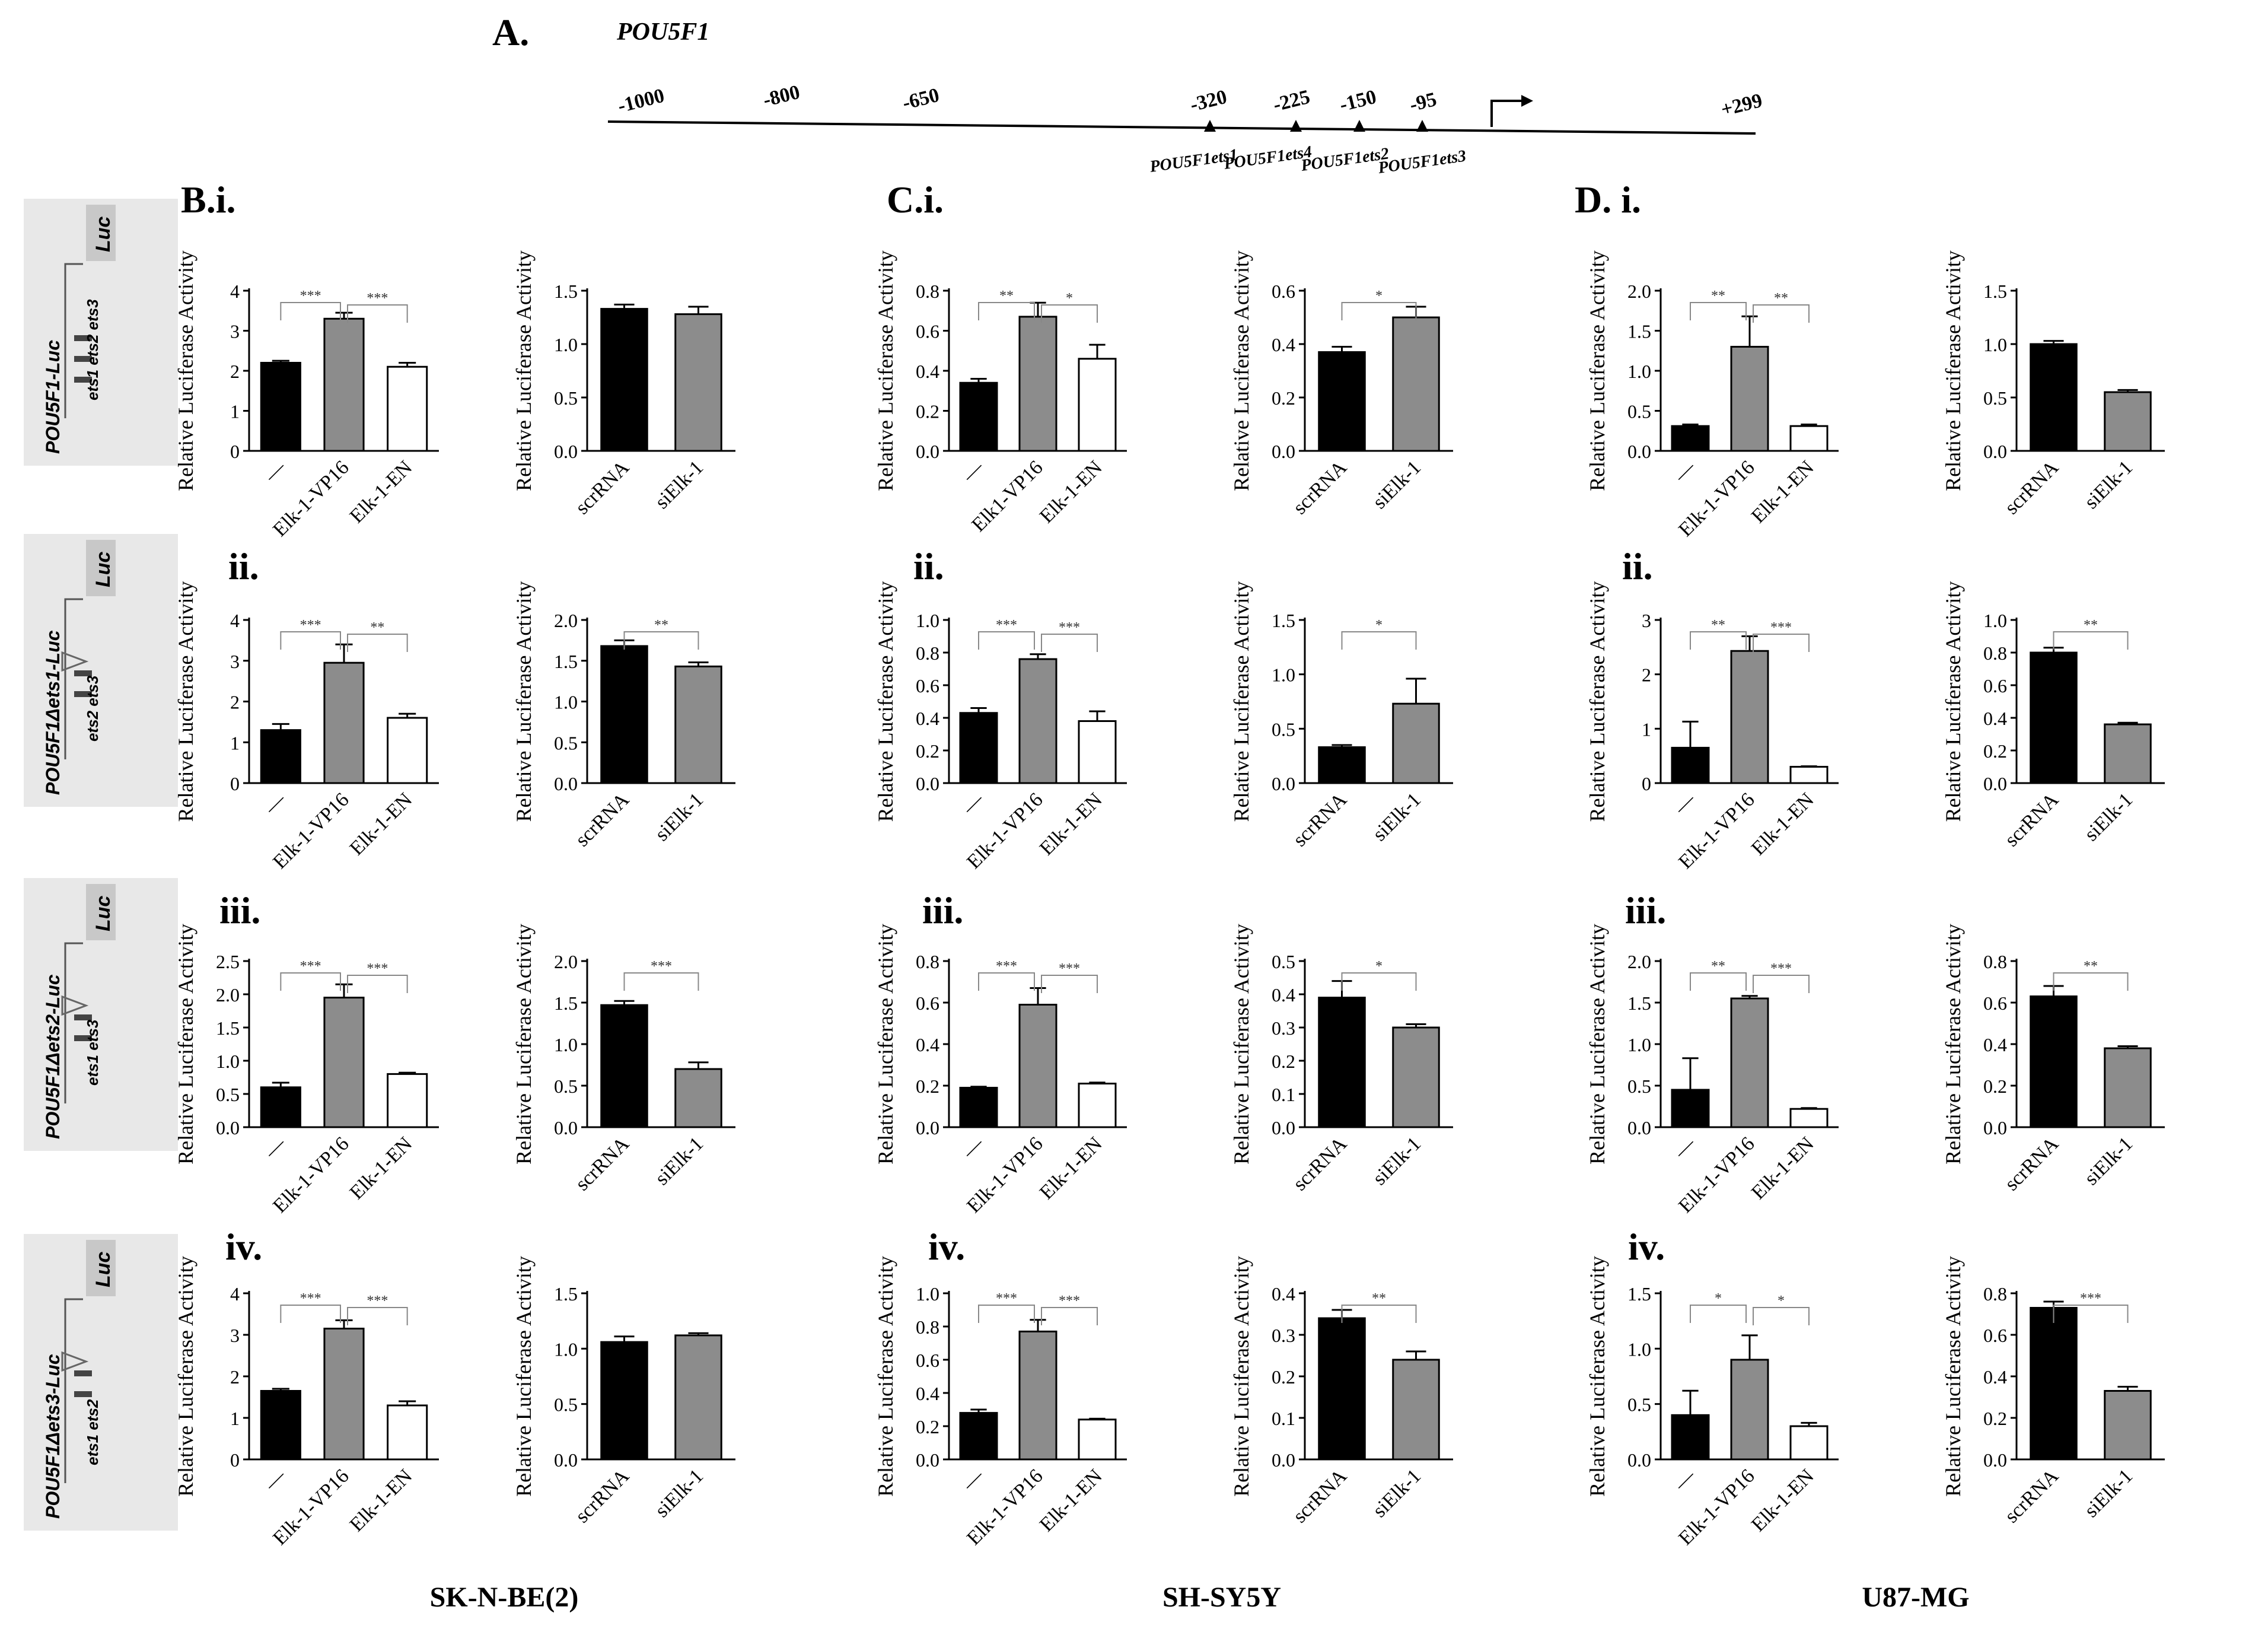 The image size is (2268, 1635). I want to click on tss-arrow-icon, so click(1505, 113).